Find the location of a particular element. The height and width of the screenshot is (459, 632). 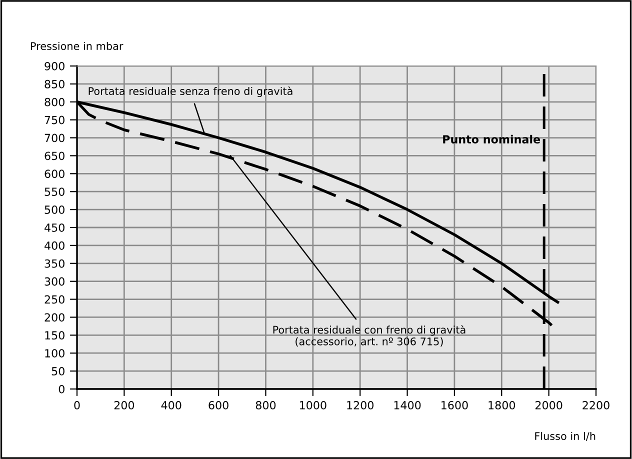

x-tick-label: 1400 is located at coordinates (407, 405).